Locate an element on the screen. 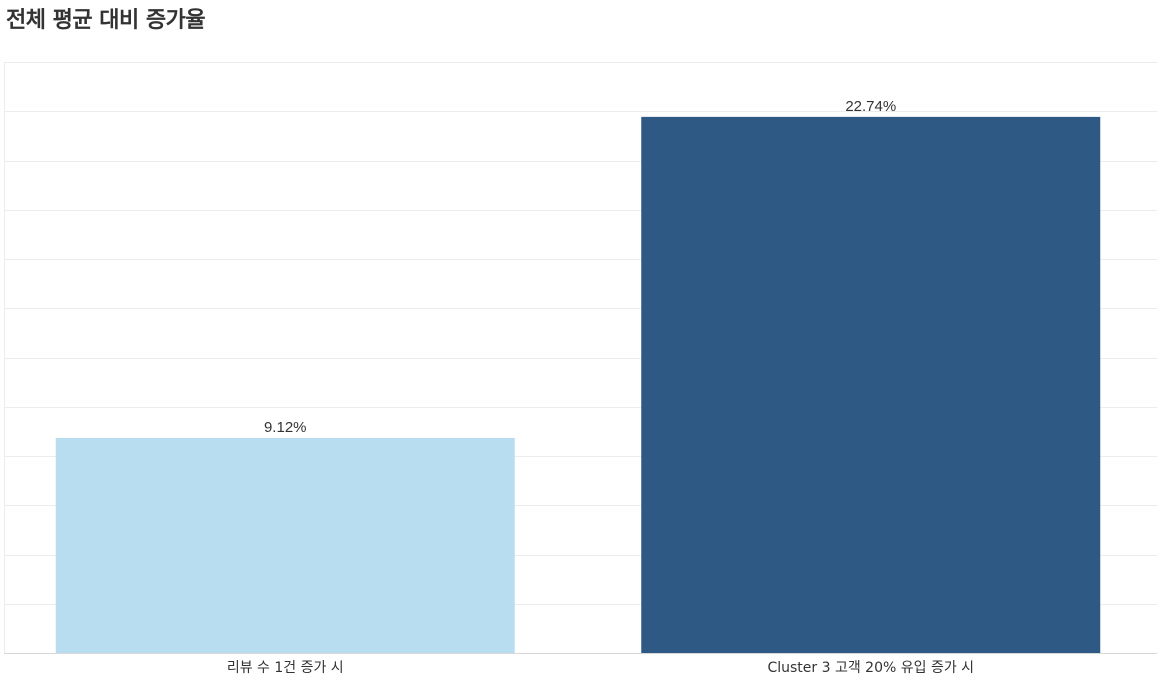  chart-title: 전체 평균 대비 증가율 is located at coordinates (106, 20).